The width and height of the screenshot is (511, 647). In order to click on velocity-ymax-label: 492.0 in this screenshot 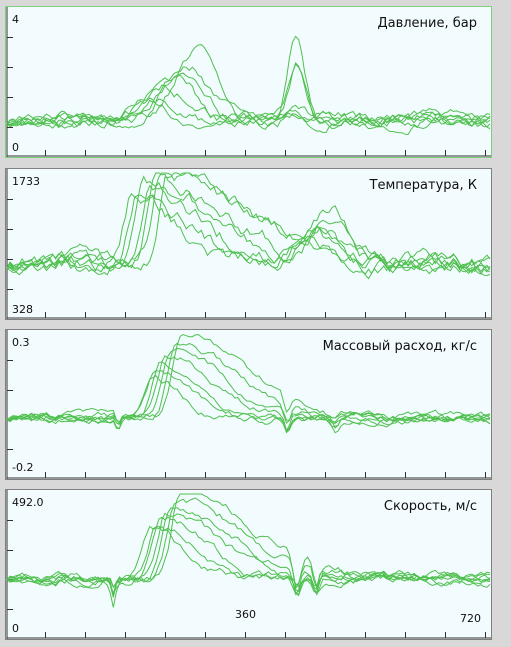, I will do `click(28, 502)`.